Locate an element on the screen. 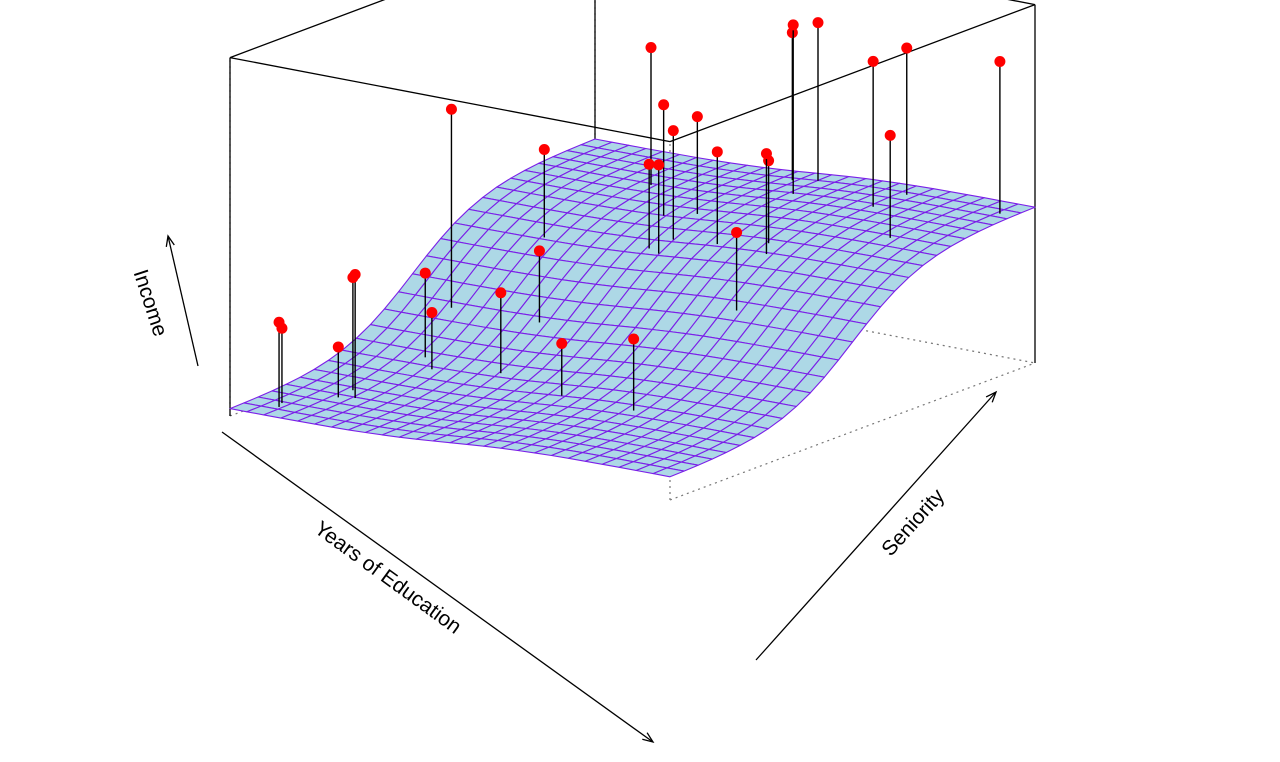  x-axis-arrow is located at coordinates (437, 587).